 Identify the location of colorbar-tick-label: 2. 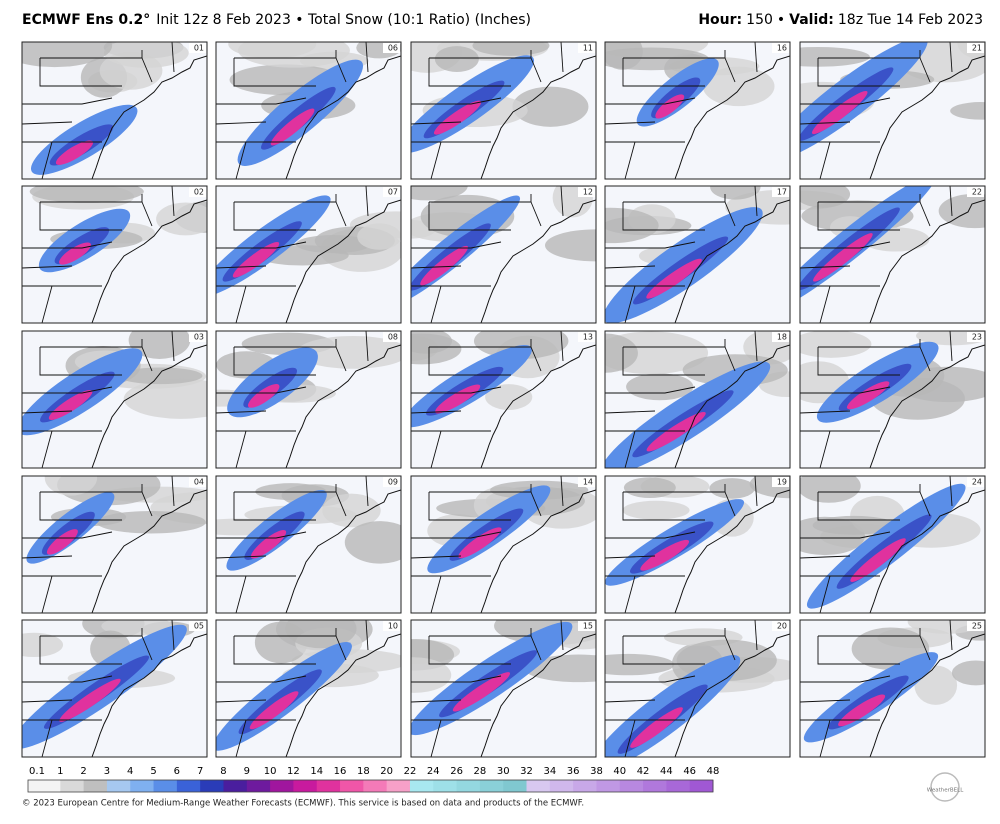
(83, 771).